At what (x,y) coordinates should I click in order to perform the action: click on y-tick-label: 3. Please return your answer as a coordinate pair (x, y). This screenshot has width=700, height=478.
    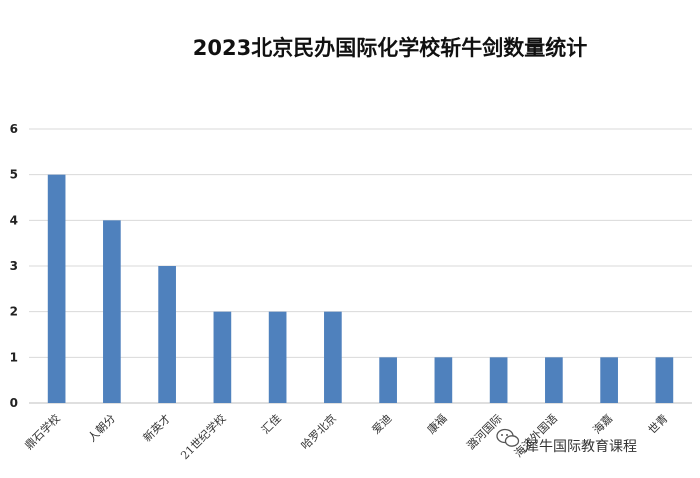
    Looking at the image, I should click on (14, 266).